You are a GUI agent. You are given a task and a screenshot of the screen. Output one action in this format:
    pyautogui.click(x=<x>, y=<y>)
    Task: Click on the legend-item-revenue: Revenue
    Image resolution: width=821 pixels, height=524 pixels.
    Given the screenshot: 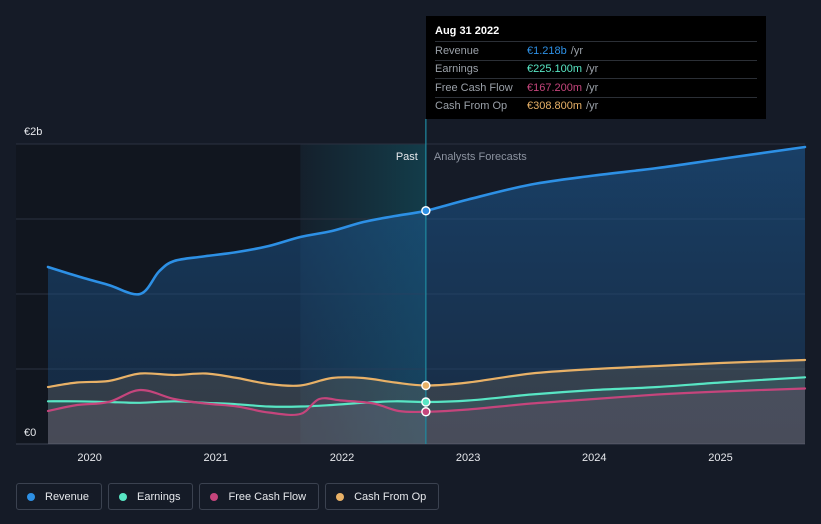 What is the action you would take?
    pyautogui.click(x=59, y=496)
    